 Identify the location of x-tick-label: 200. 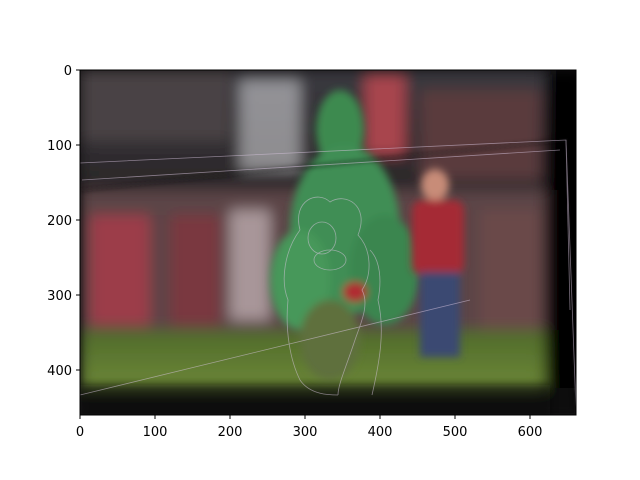
(230, 432).